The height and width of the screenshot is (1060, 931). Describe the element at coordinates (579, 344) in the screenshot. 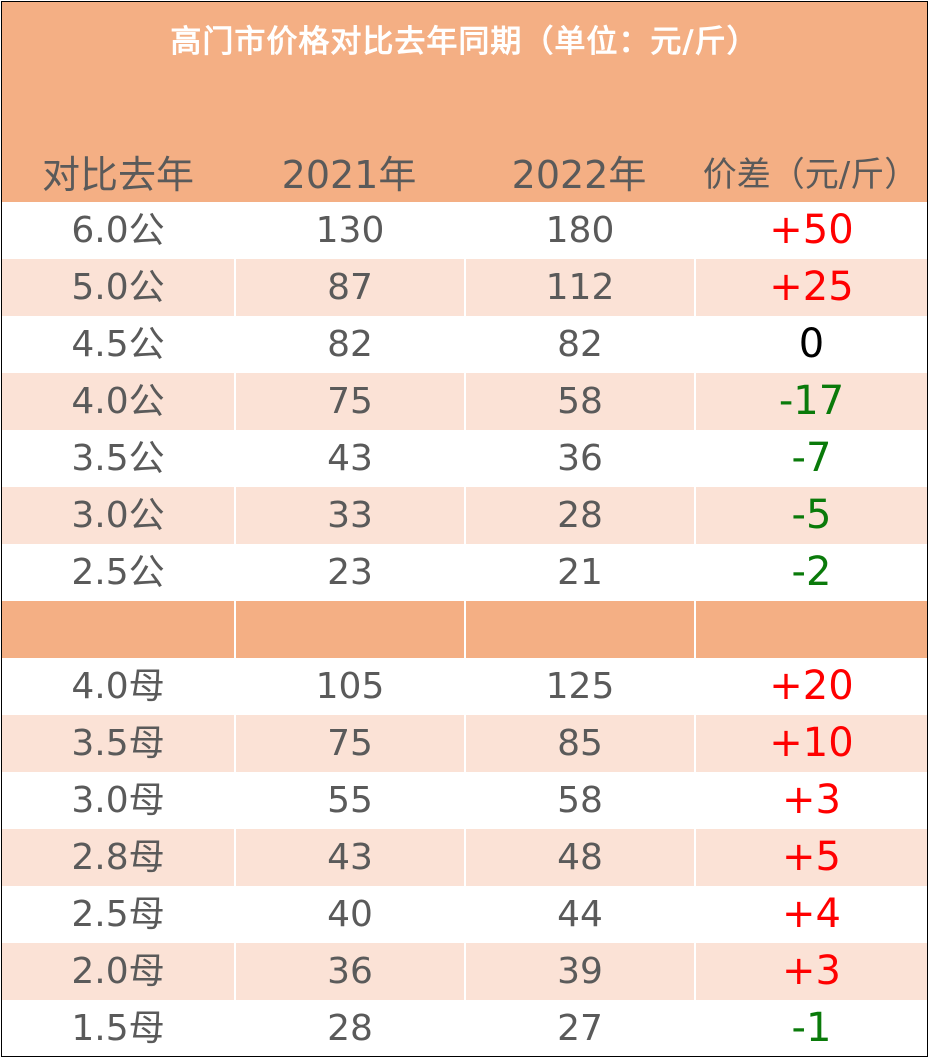

I see `value-2022-cell: 82` at that location.